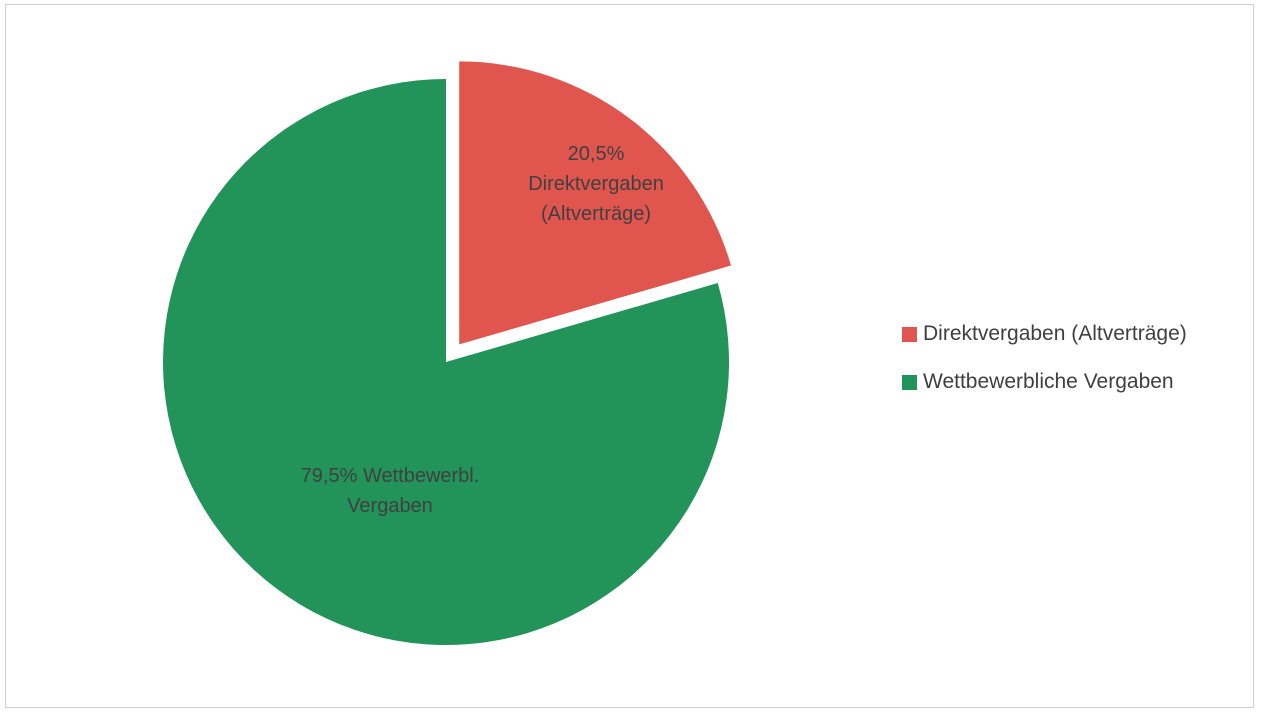 This screenshot has height=715, width=1261. Describe the element at coordinates (1055, 333) in the screenshot. I see `legend-label-direktvergaben: Direktvergaben (Altverträge)` at that location.